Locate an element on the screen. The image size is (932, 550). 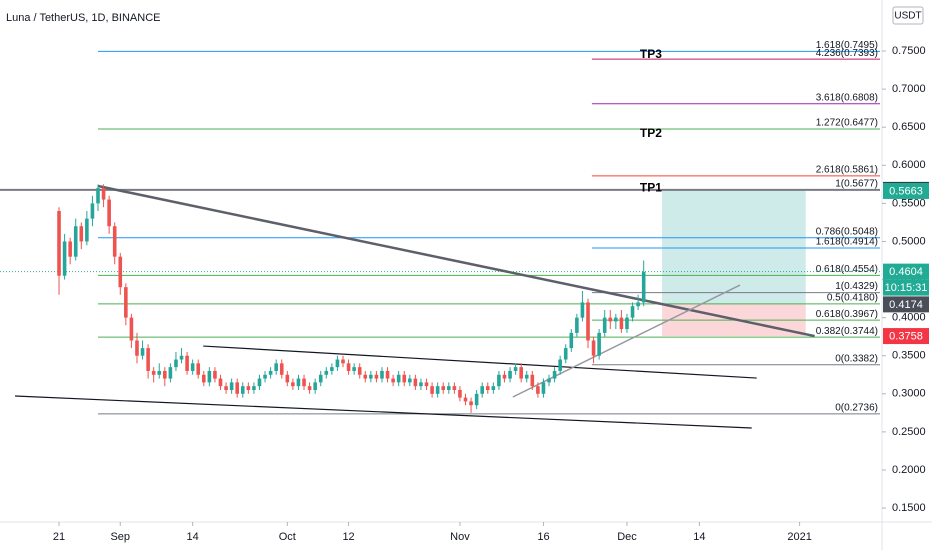
y-tick-label: 0.7500 is located at coordinates (909, 51).